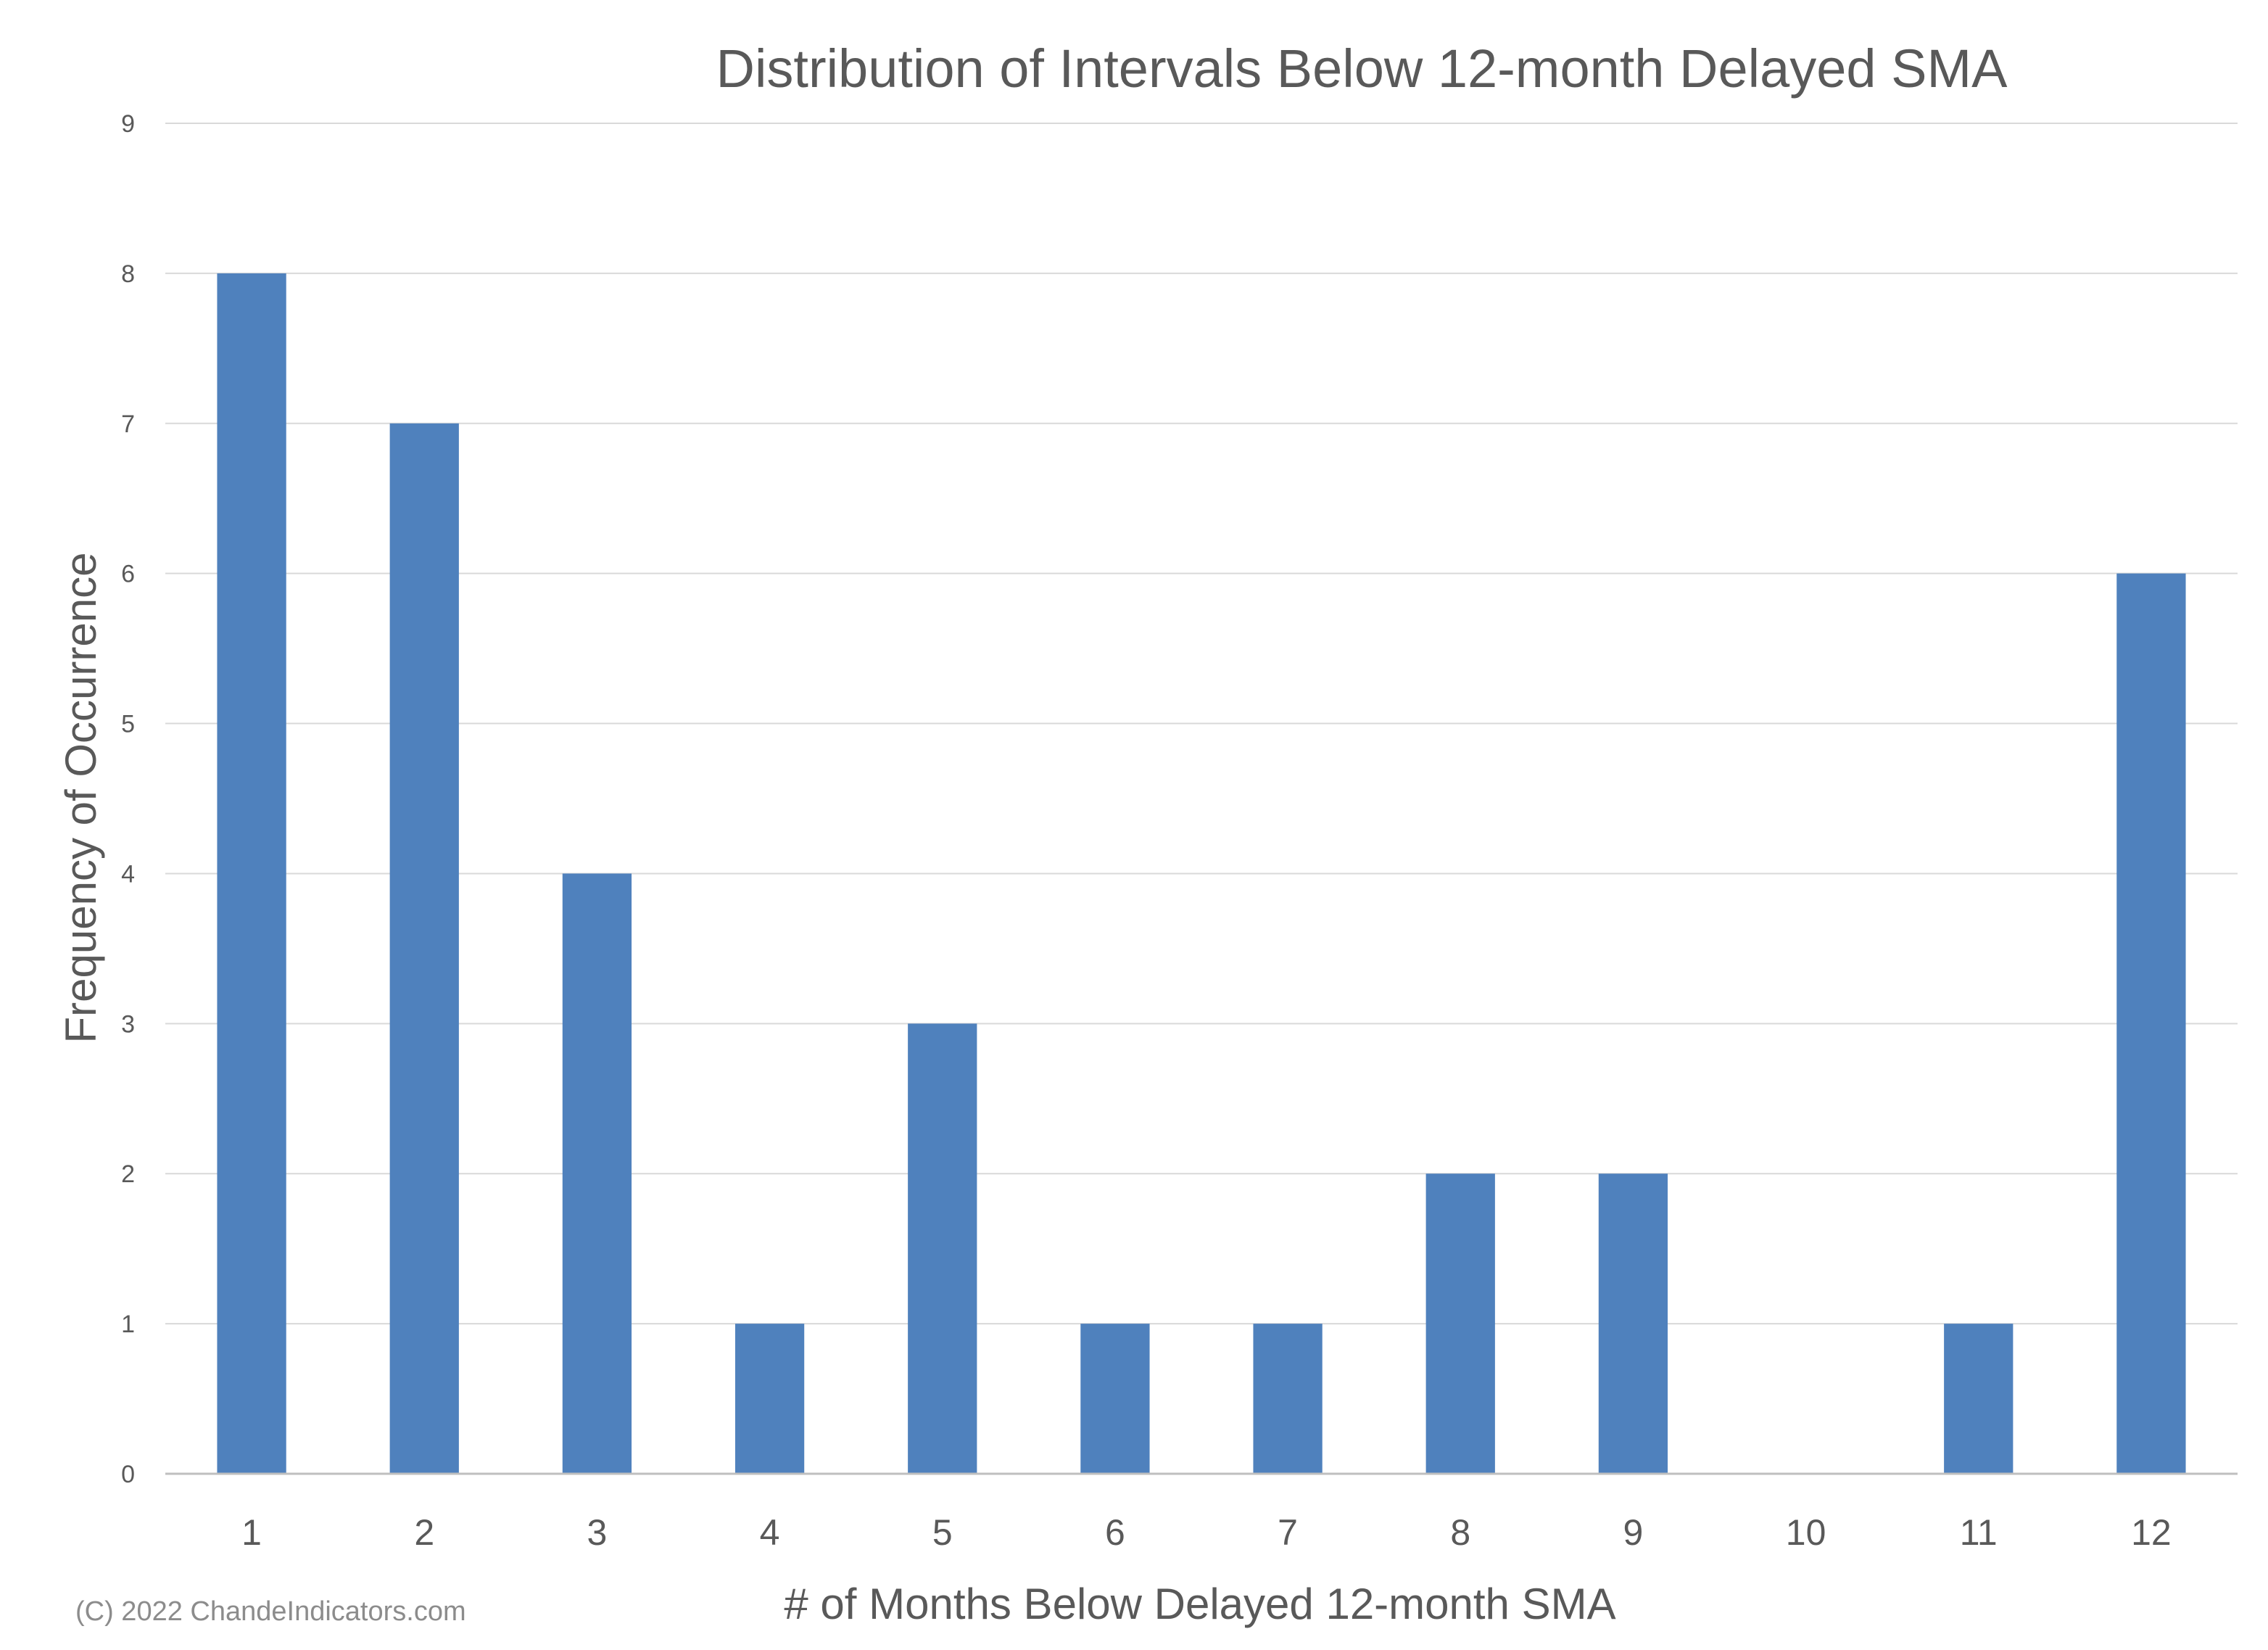 This screenshot has width=2268, height=1650. I want to click on y-tick-label: 1, so click(128, 1324).